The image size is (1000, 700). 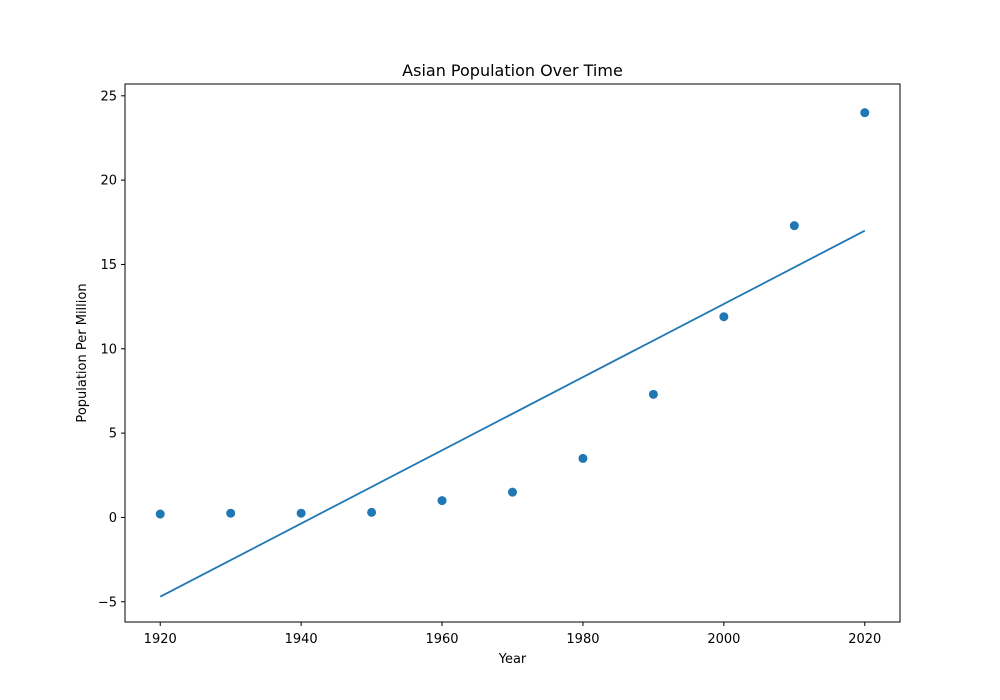 What do you see at coordinates (107, 602) in the screenshot?
I see `y-tick-label: −5` at bounding box center [107, 602].